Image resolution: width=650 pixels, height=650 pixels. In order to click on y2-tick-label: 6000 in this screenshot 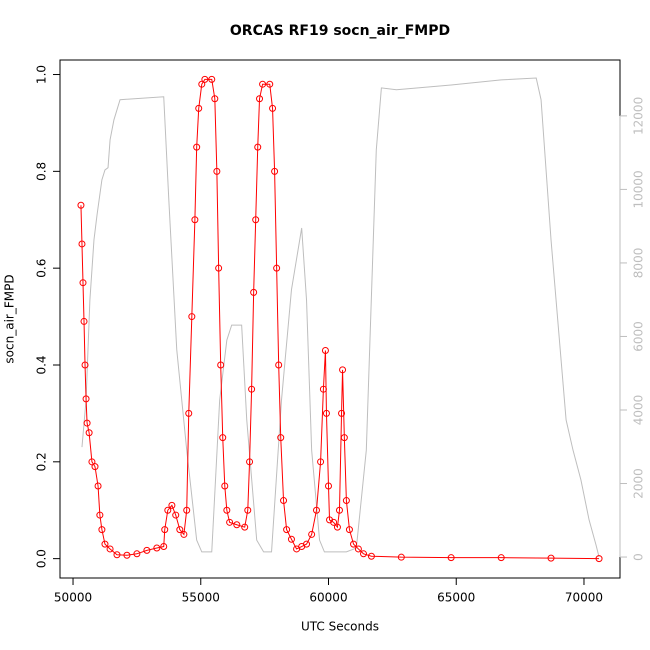, I will do `click(639, 336)`.